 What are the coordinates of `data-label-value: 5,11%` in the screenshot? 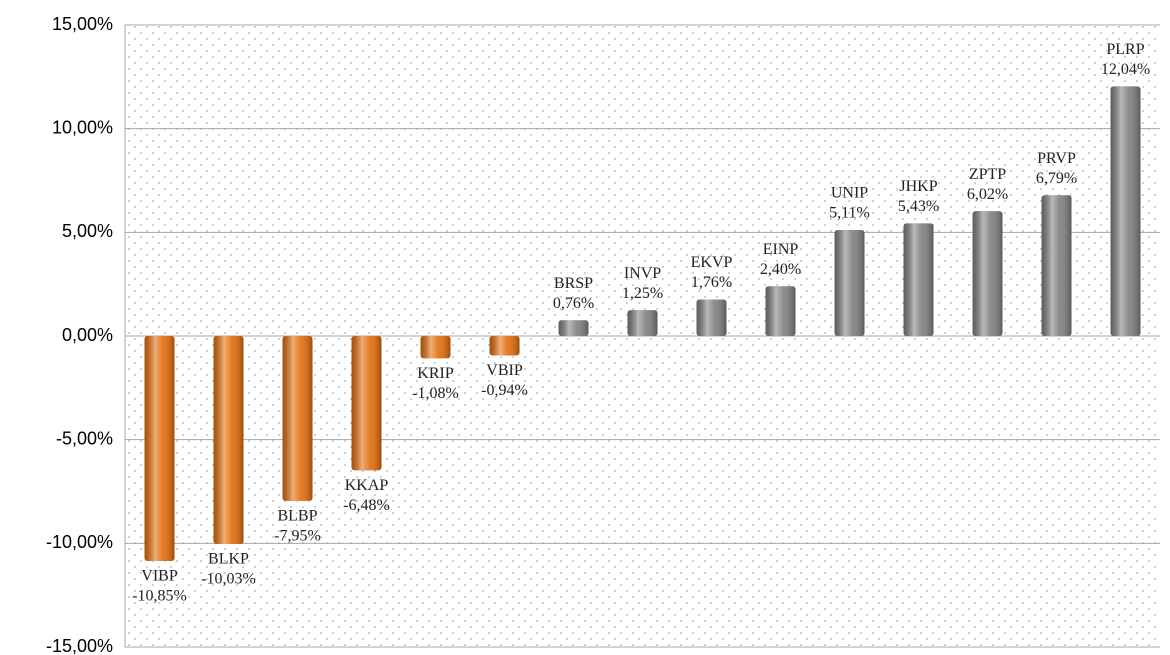 It's located at (849, 213).